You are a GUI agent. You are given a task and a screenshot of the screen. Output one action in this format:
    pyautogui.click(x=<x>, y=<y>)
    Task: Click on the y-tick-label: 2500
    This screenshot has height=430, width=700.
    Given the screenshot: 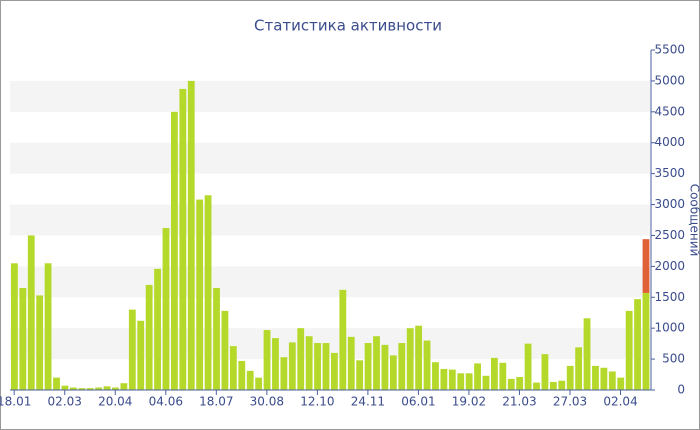 What is the action you would take?
    pyautogui.click(x=669, y=235)
    